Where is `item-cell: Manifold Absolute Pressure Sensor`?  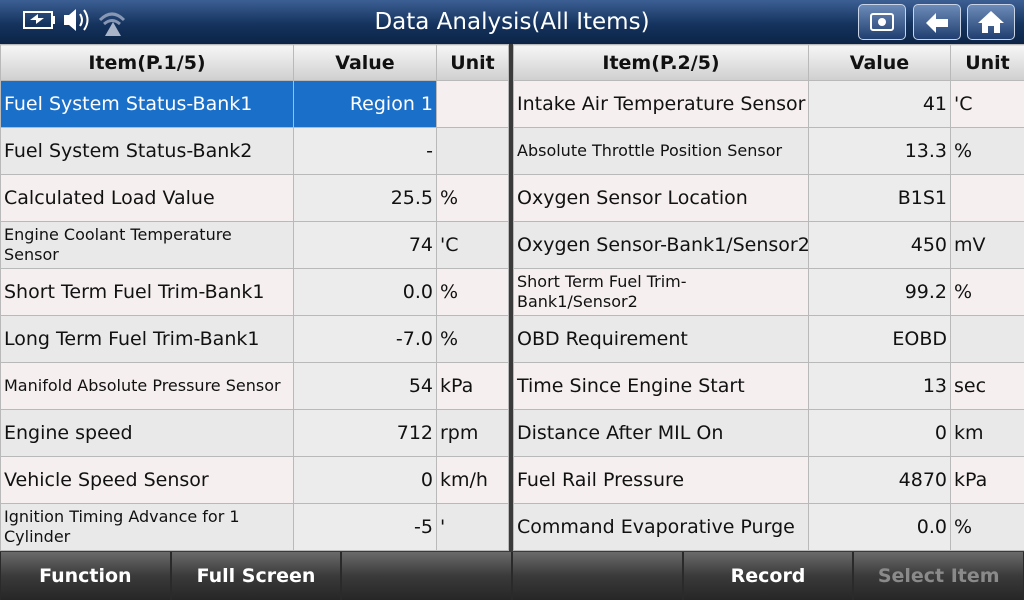 item-cell: Manifold Absolute Pressure Sensor is located at coordinates (147, 386).